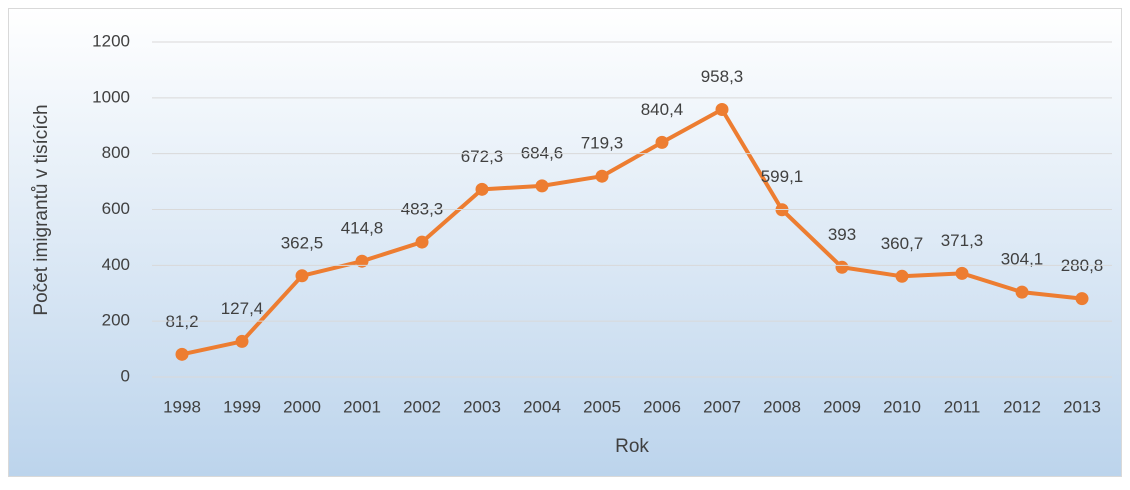 The width and height of the screenshot is (1130, 490). What do you see at coordinates (902, 243) in the screenshot?
I see `data-label: 360,7` at bounding box center [902, 243].